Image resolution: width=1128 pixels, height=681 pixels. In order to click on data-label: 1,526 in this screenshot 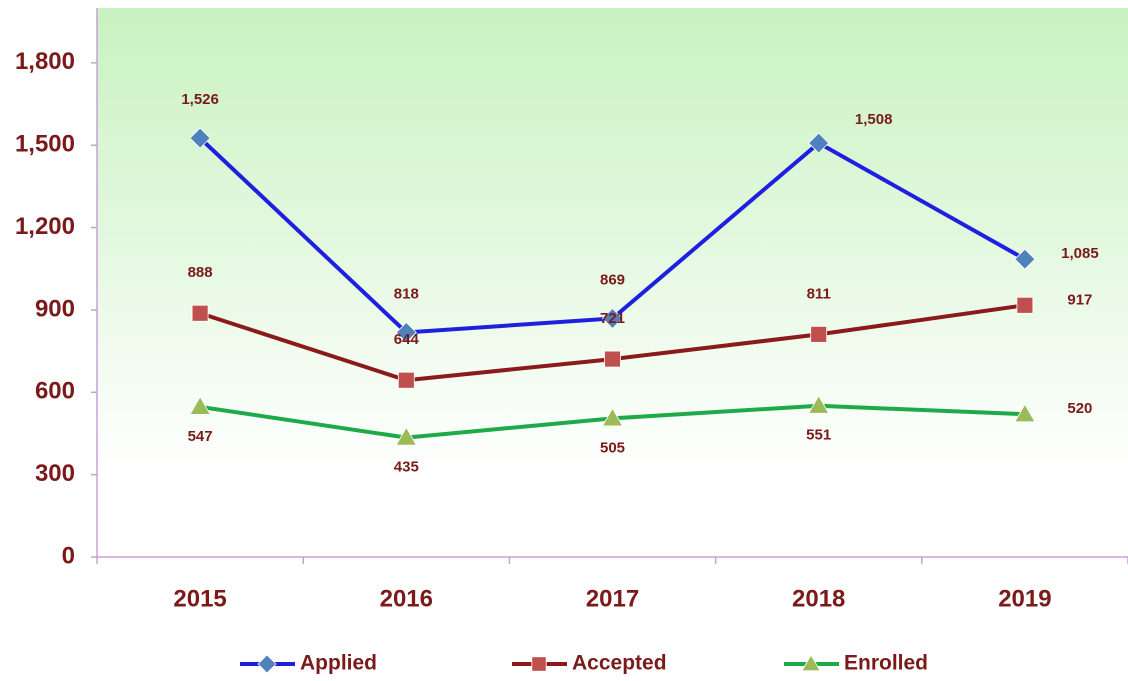, I will do `click(200, 99)`.